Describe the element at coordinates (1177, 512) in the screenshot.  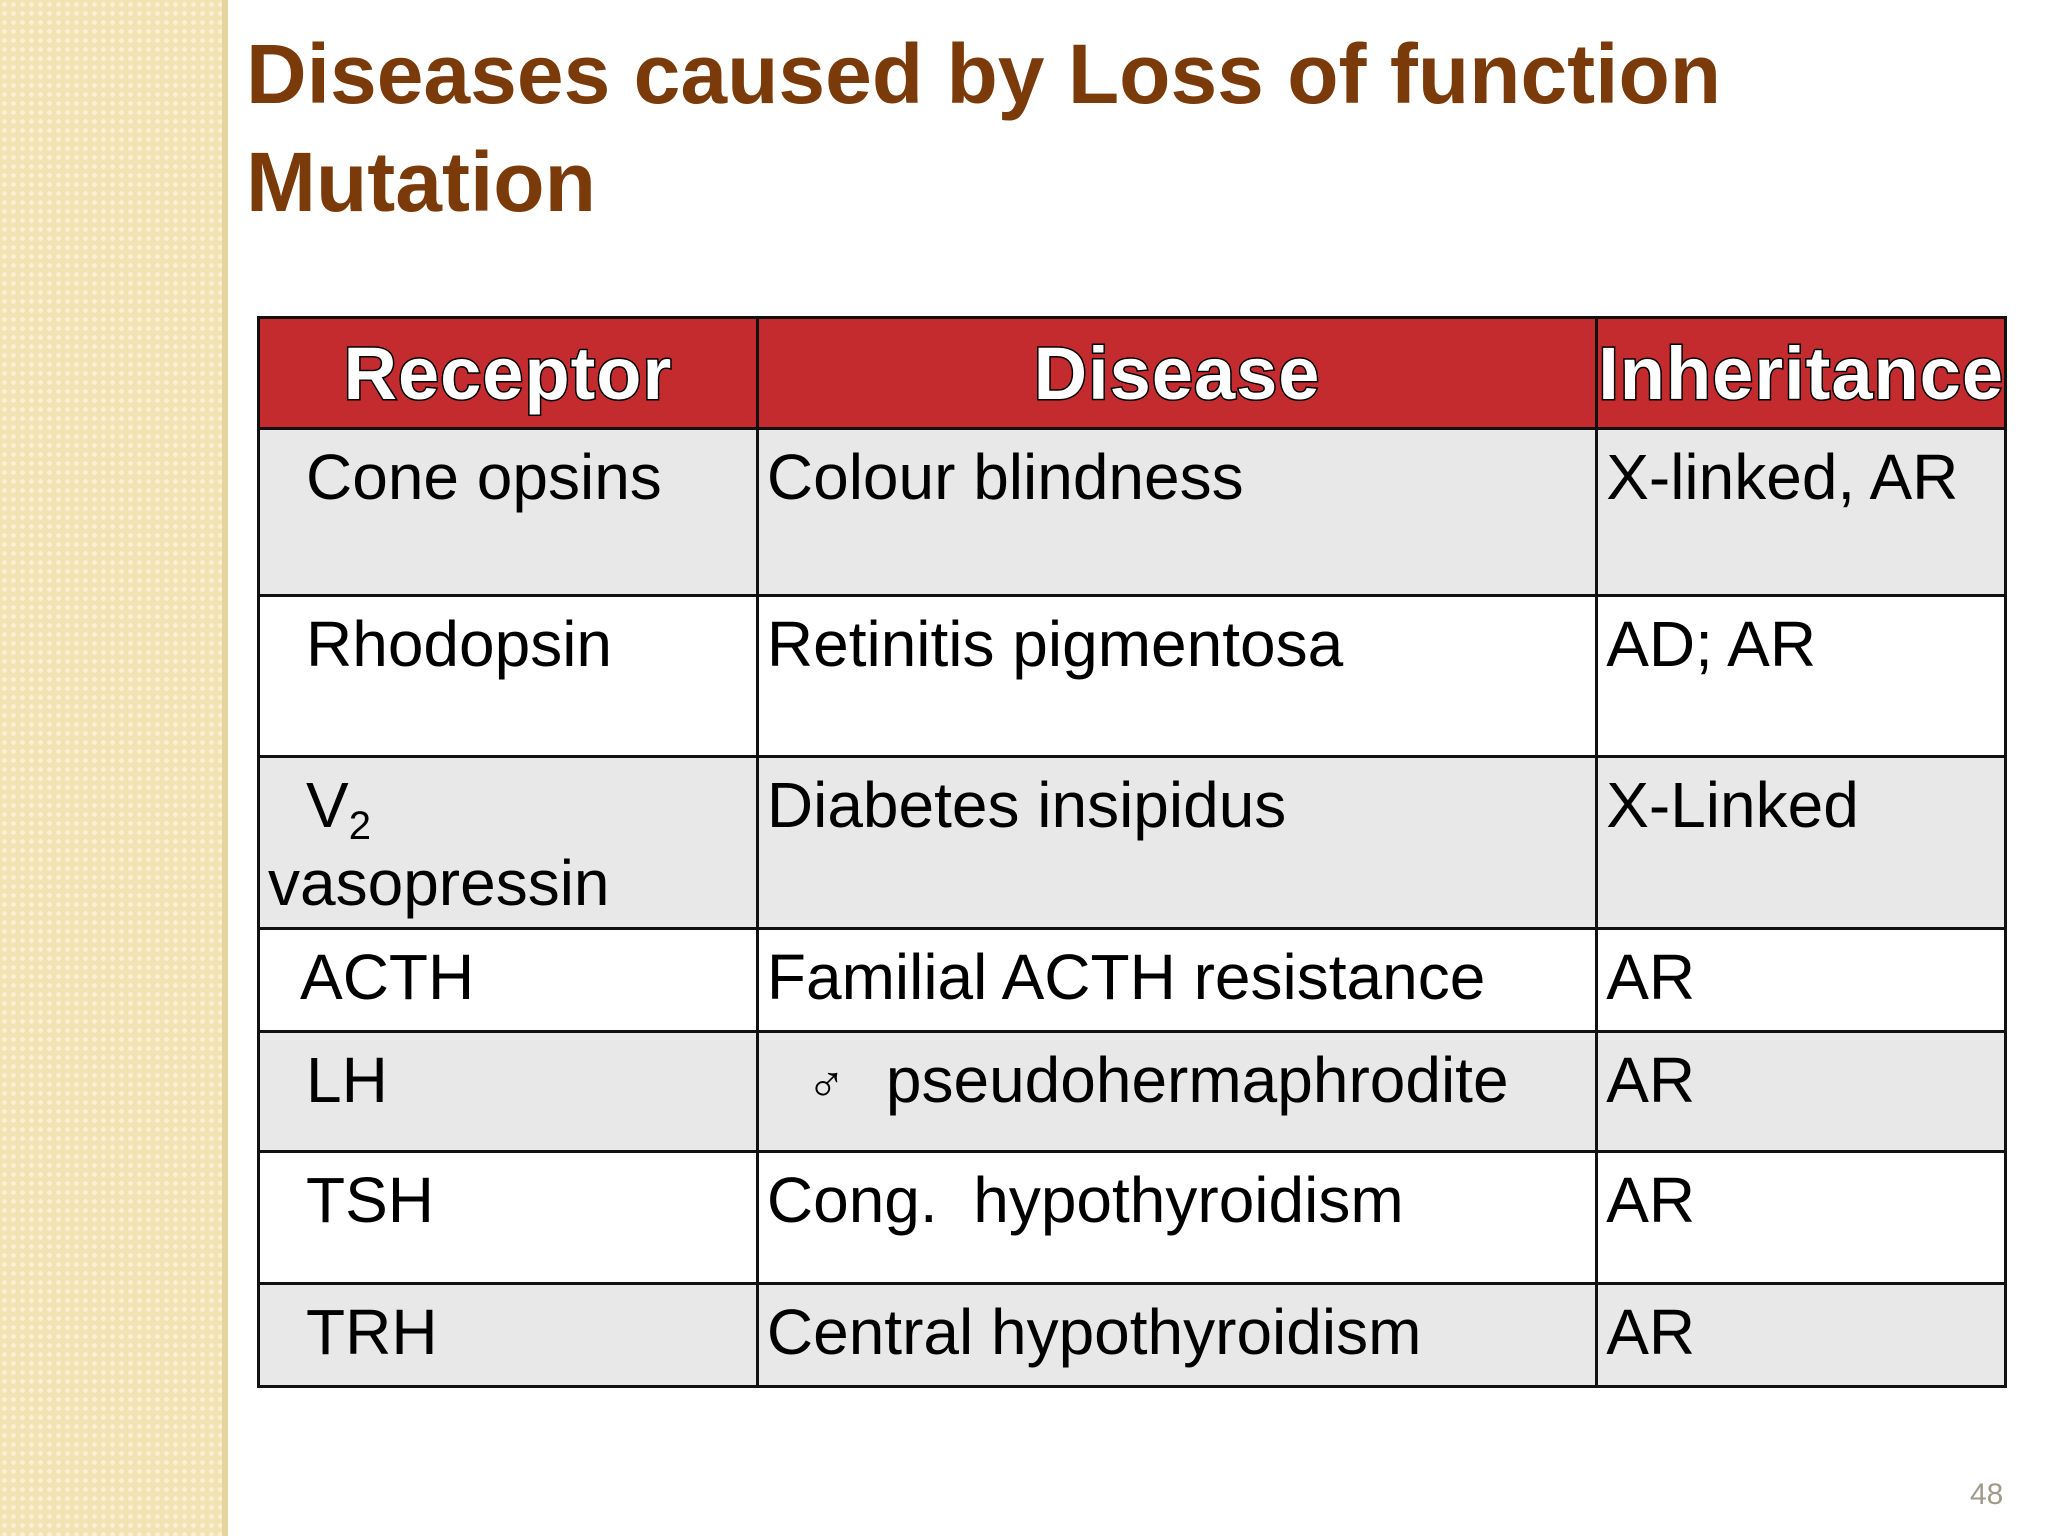
I see `cell-disease: Colour blindness` at that location.